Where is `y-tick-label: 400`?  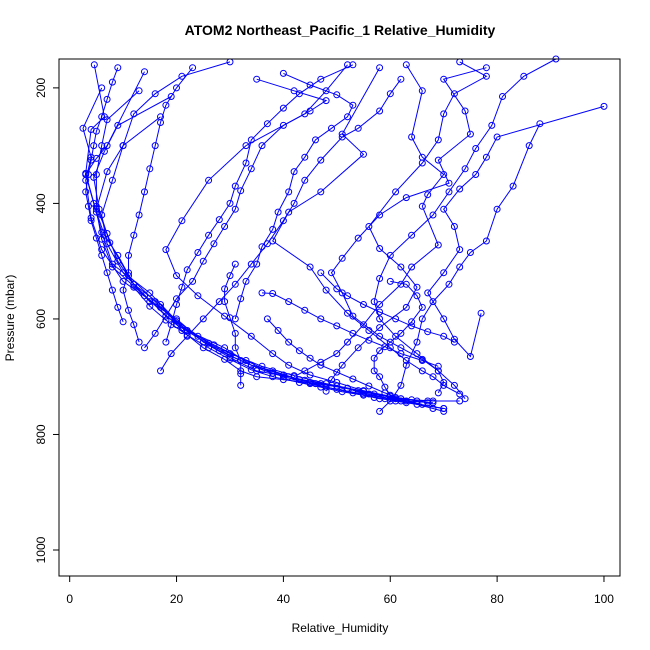
y-tick-label: 400 is located at coordinates (41, 203).